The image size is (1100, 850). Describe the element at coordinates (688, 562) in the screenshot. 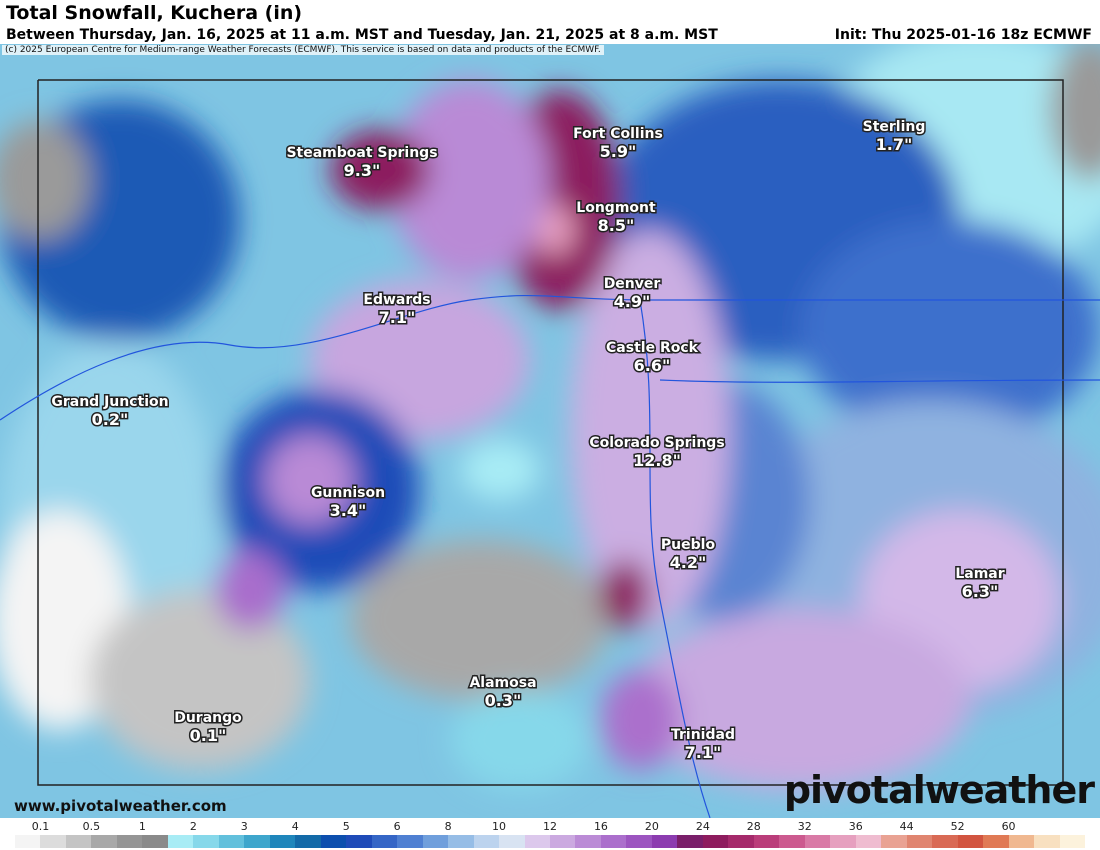

I see `city-value: 4.2"` at that location.